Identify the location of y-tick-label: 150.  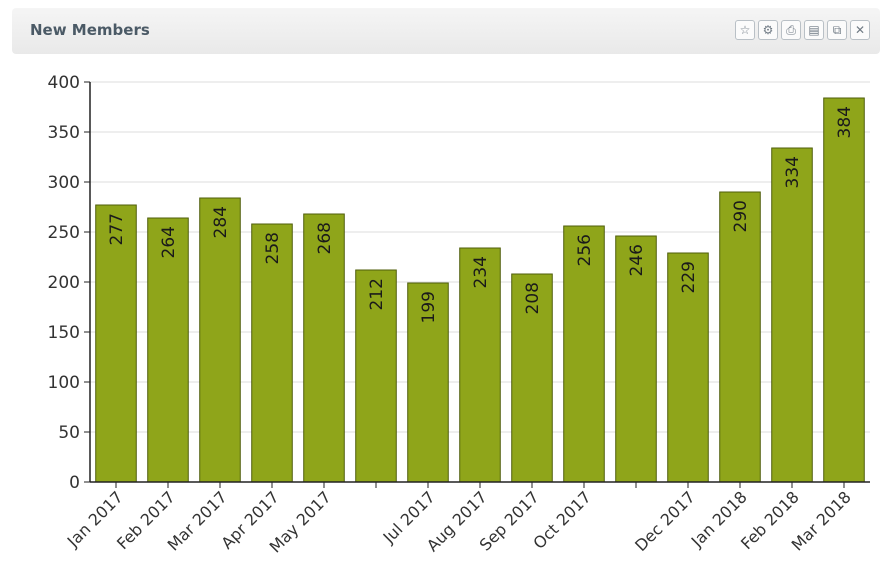
(64, 333).